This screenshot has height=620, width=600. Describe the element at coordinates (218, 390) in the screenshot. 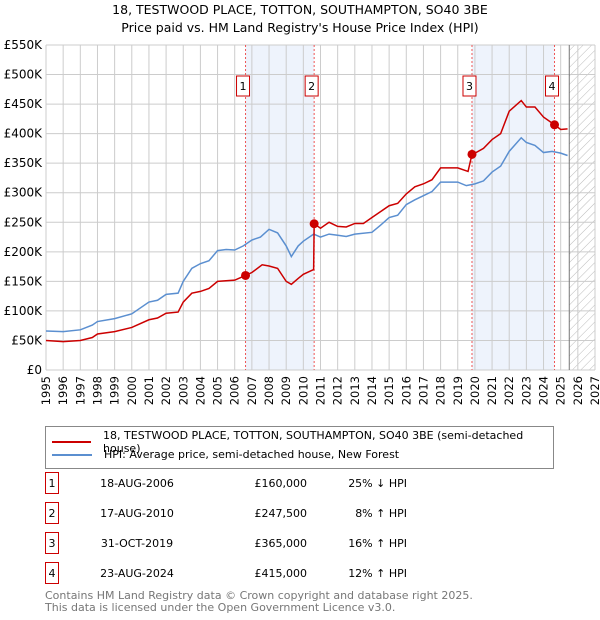

I see `x-tick-label: 2005` at that location.